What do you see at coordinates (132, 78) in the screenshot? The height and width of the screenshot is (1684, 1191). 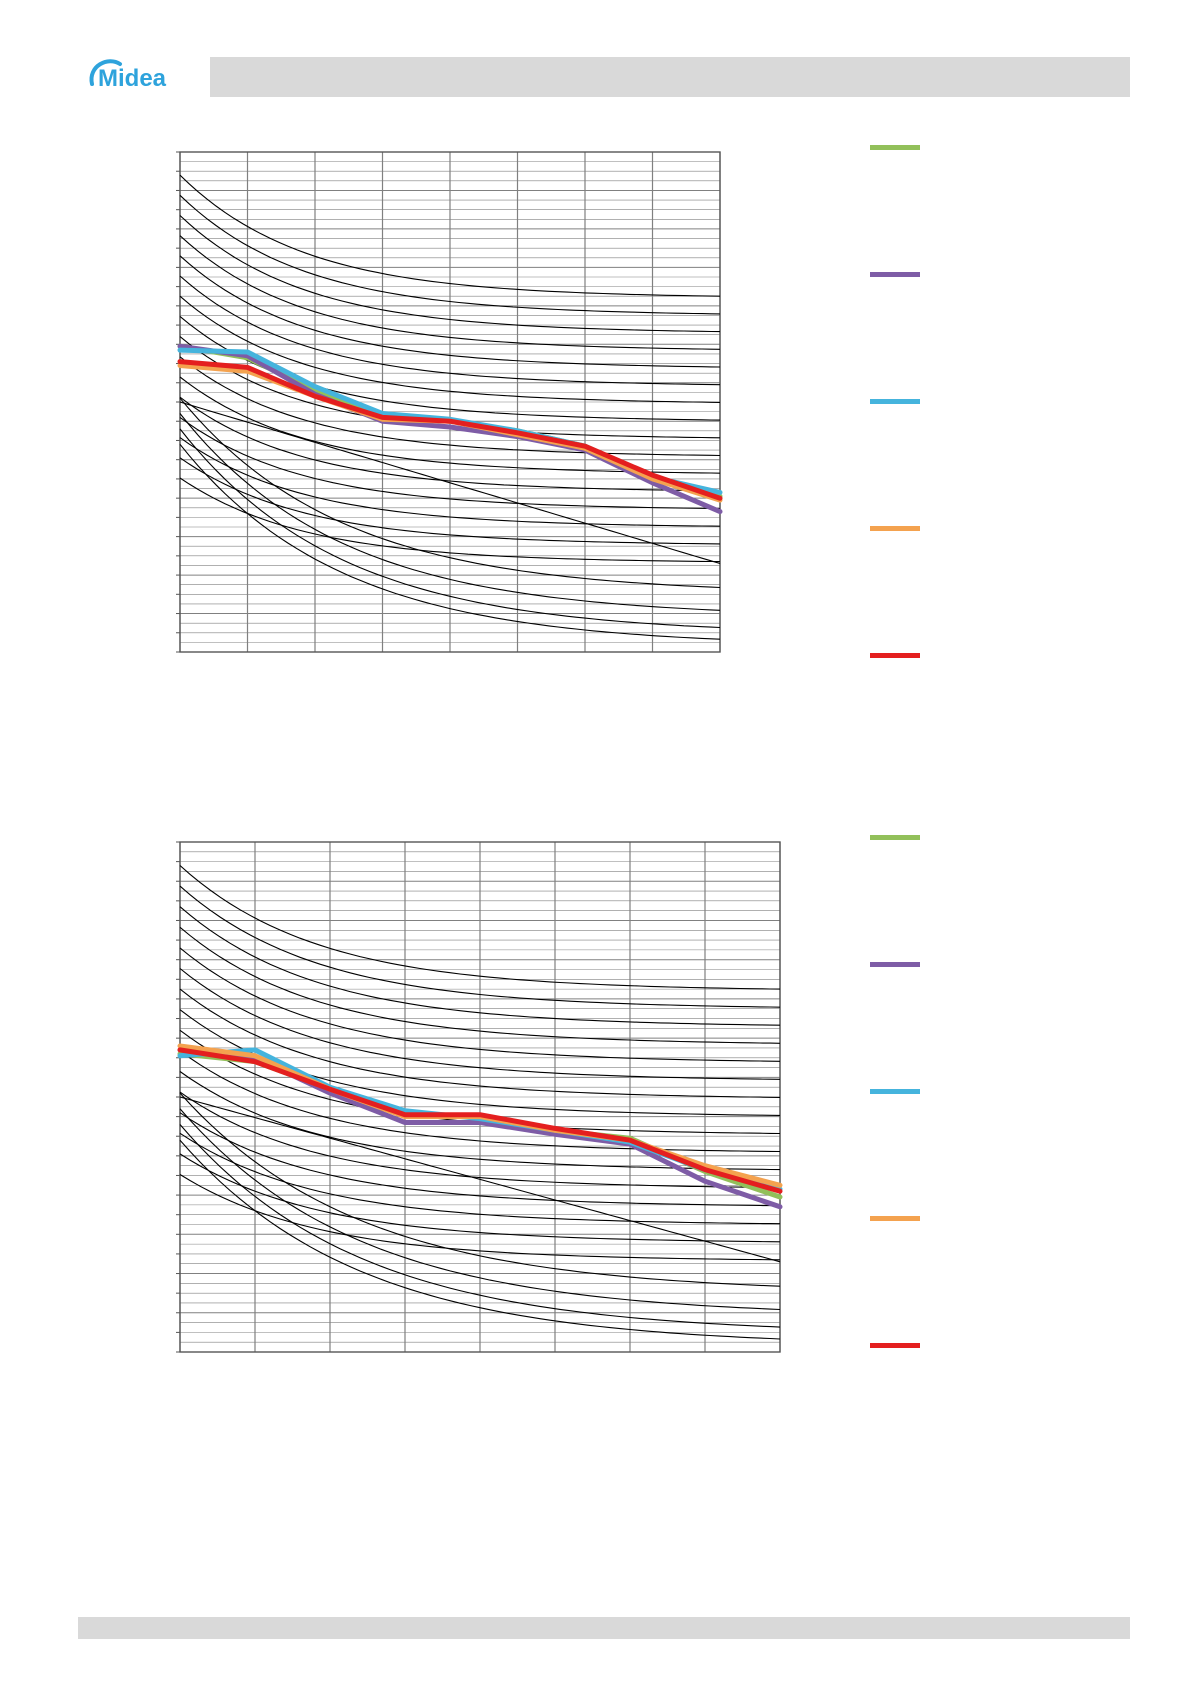 I see `svg-text: Midea` at bounding box center [132, 78].